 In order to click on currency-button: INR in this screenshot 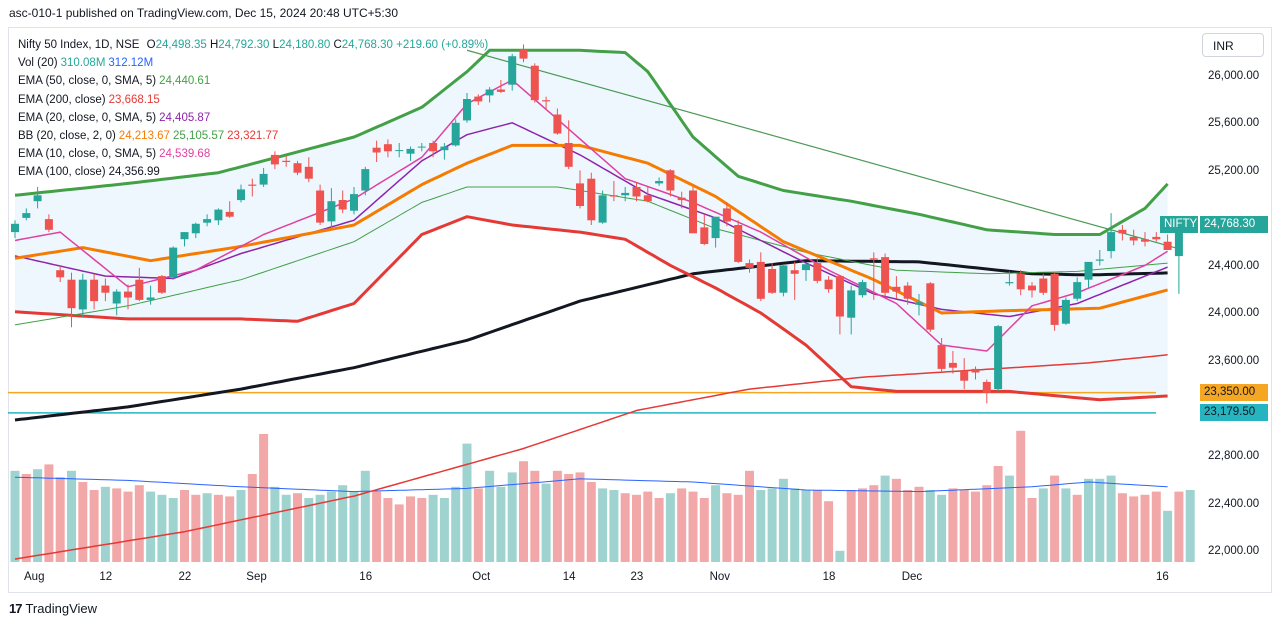, I will do `click(1233, 45)`.